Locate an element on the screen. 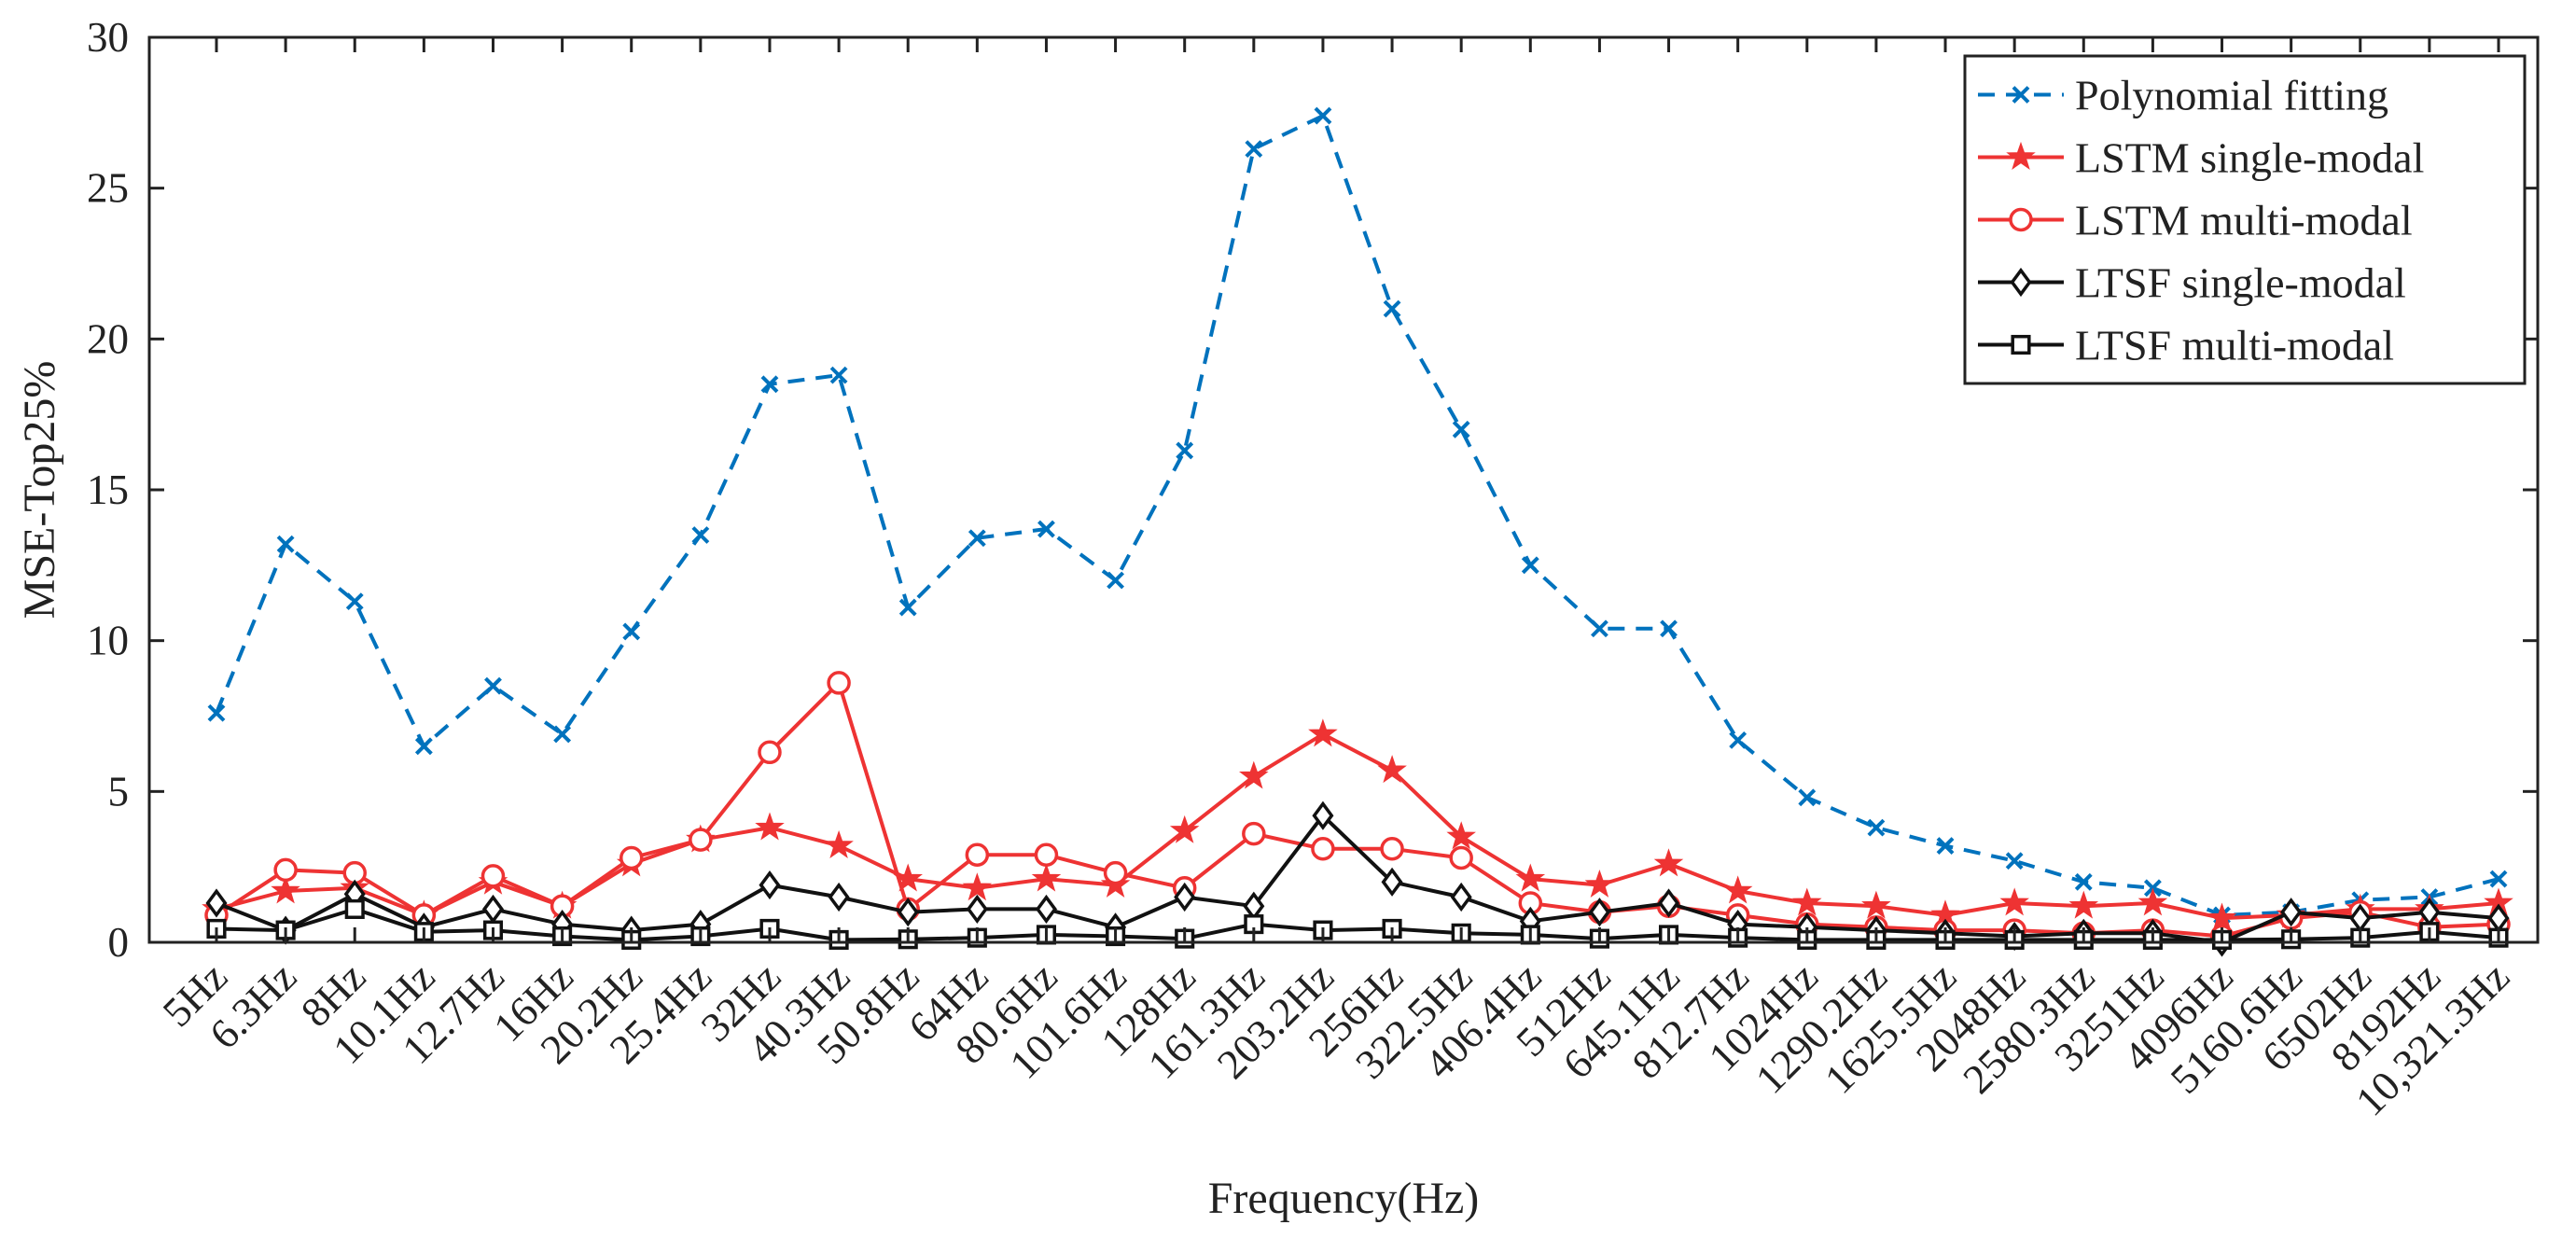 The width and height of the screenshot is (2576, 1239). legend-item: LSTM single-modal is located at coordinates (2201, 158).